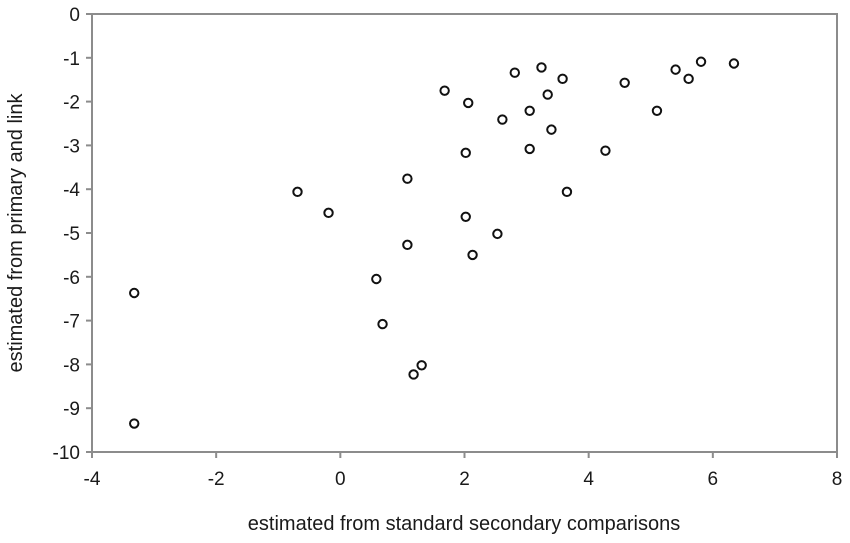  Describe the element at coordinates (340, 479) in the screenshot. I see `x-tick-label: 0` at that location.